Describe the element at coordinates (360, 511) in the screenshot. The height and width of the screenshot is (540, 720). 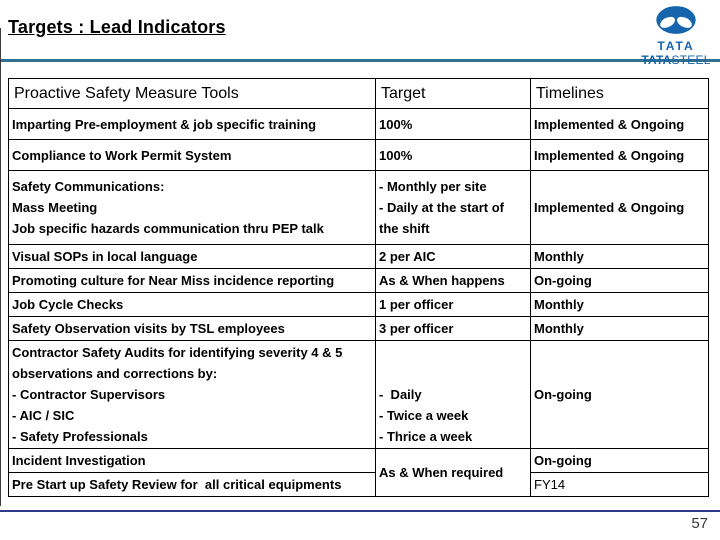
I see `footer-divider-line` at that location.